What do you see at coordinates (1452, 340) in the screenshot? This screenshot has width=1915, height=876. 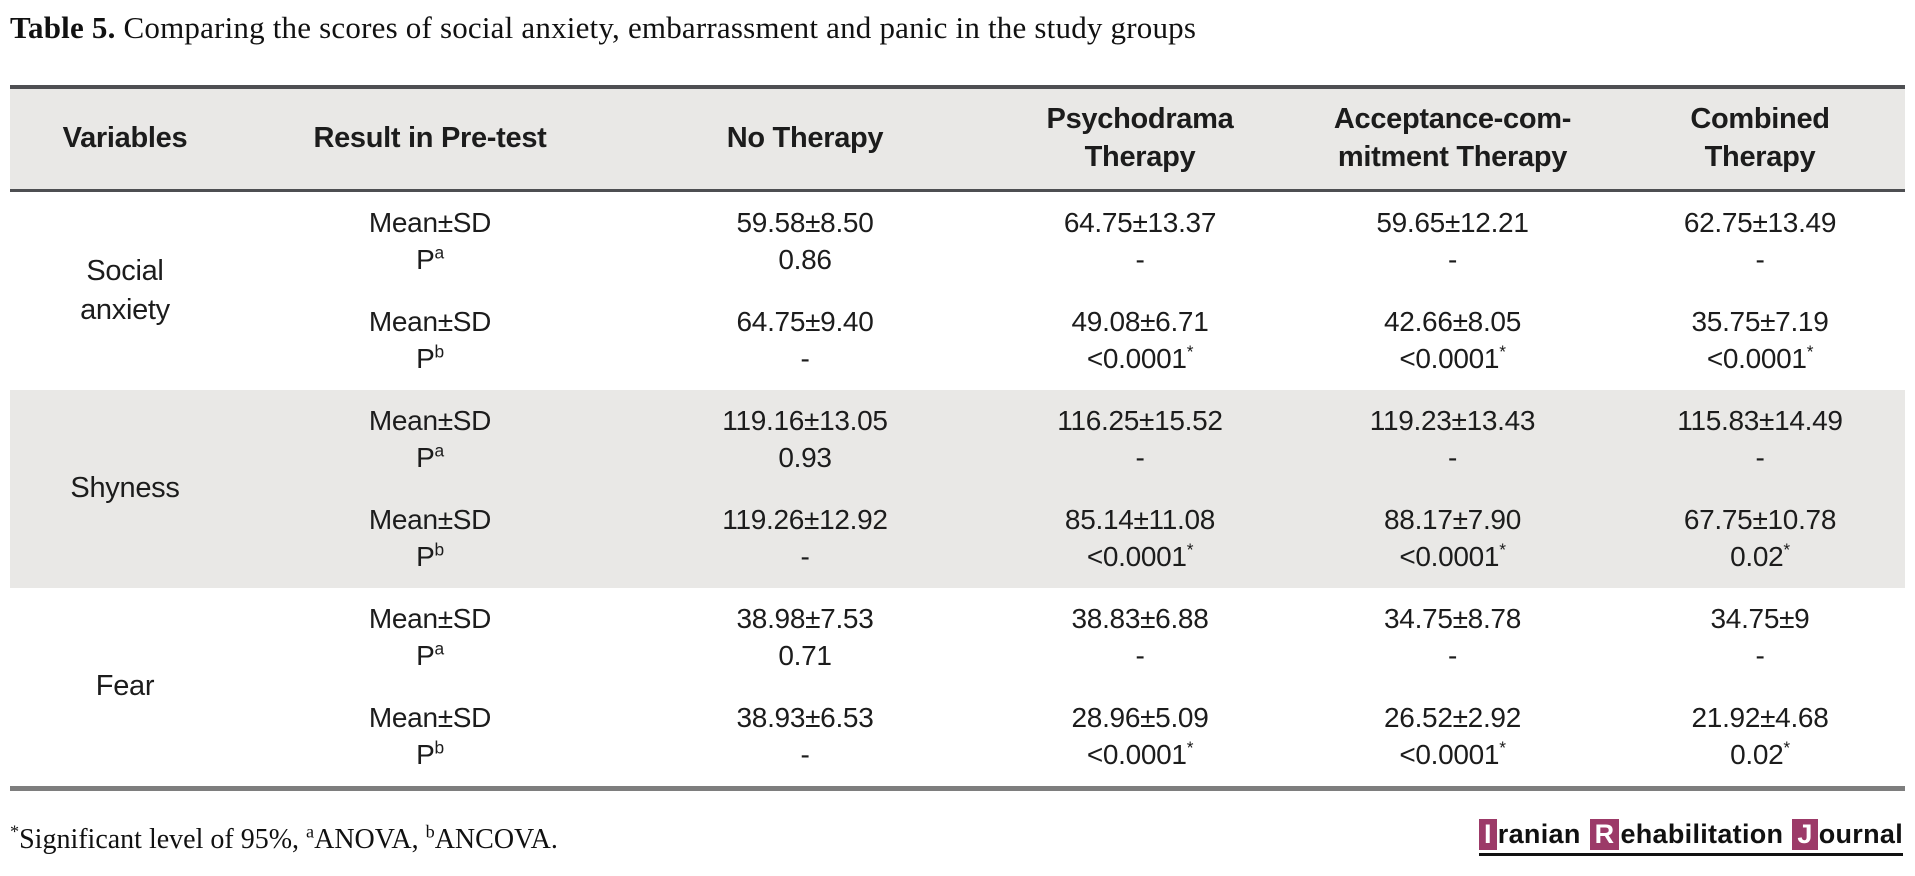 I see `value-cell: 42.66±8.05 <0.0001*` at bounding box center [1452, 340].